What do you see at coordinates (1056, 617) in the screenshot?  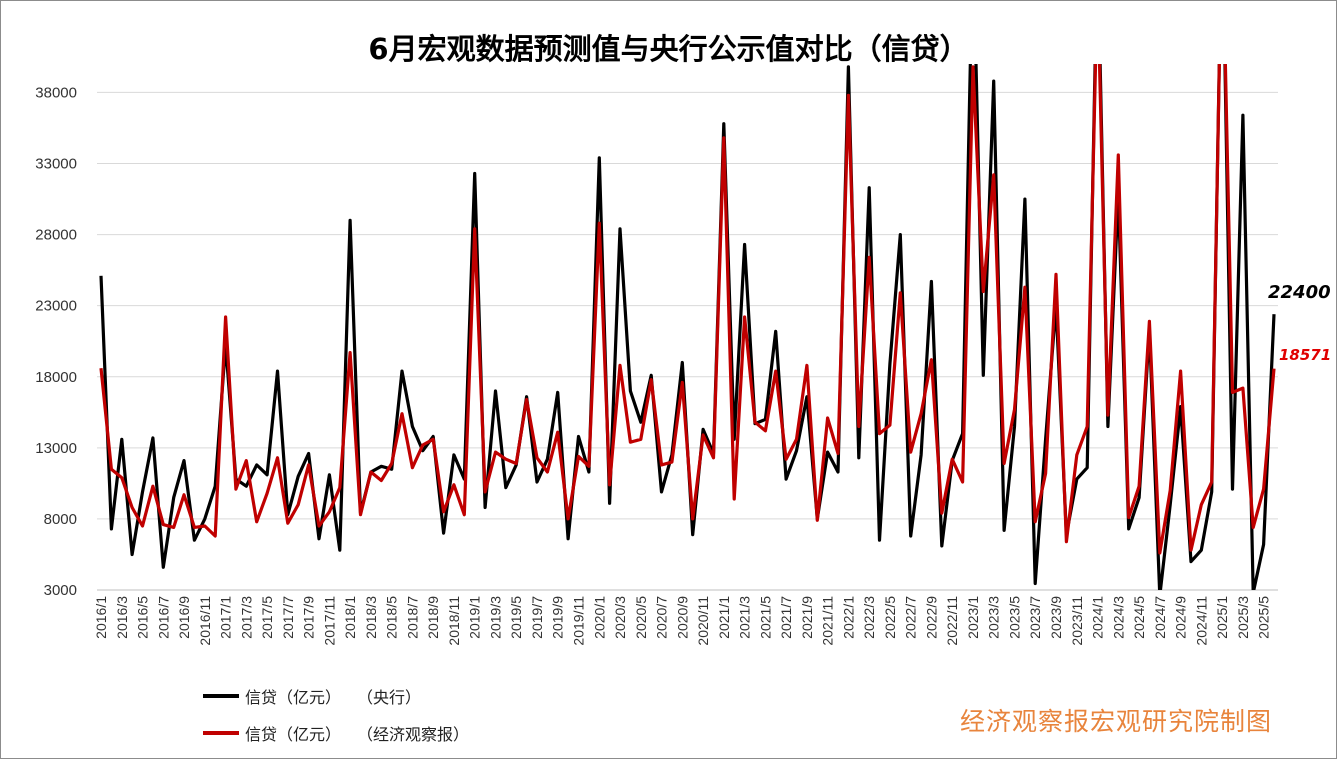 I see `x-tick-label: 2023/9` at bounding box center [1056, 617].